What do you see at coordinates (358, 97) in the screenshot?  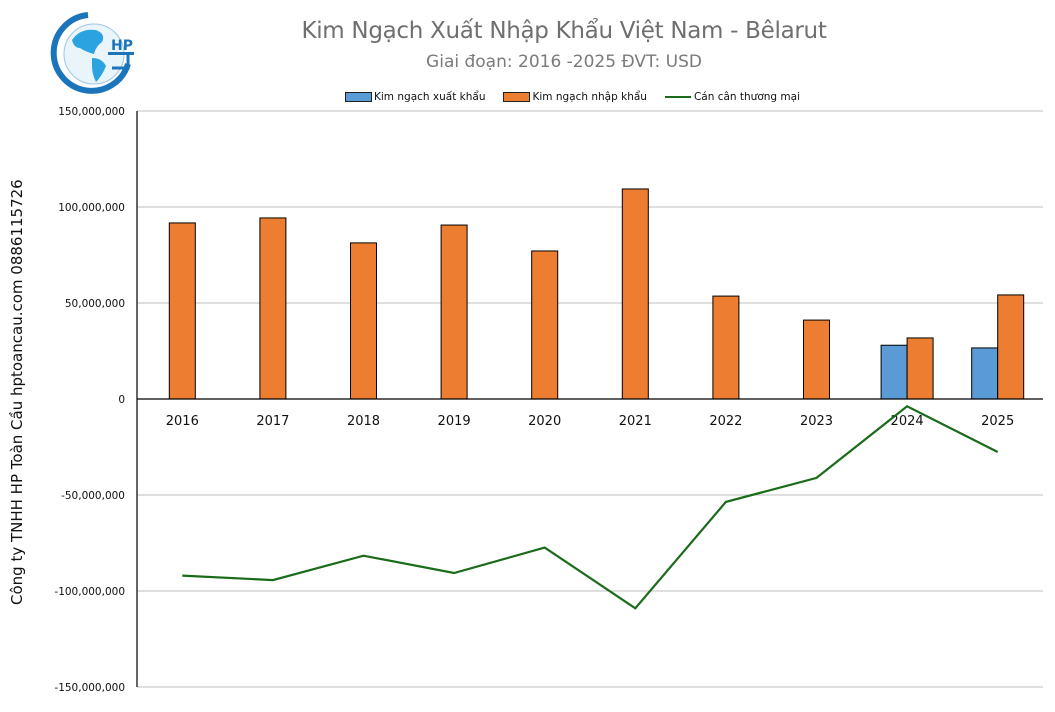 I see `export-swatch-icon` at bounding box center [358, 97].